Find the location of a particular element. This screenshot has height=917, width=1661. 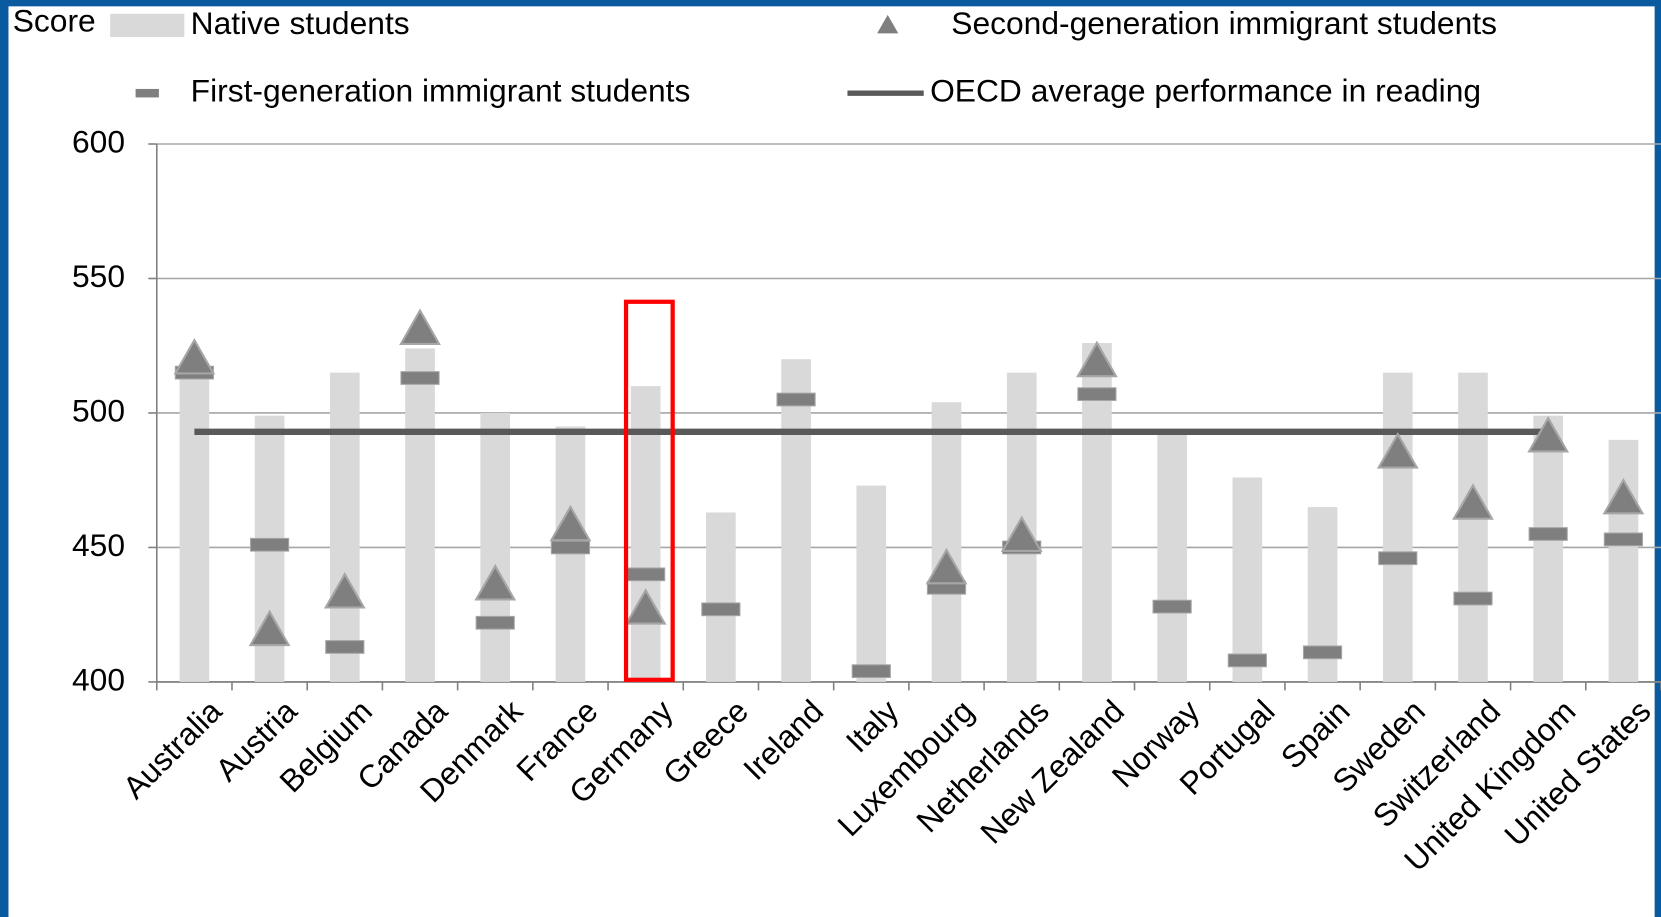

y-axis-label: Score is located at coordinates (54, 21).